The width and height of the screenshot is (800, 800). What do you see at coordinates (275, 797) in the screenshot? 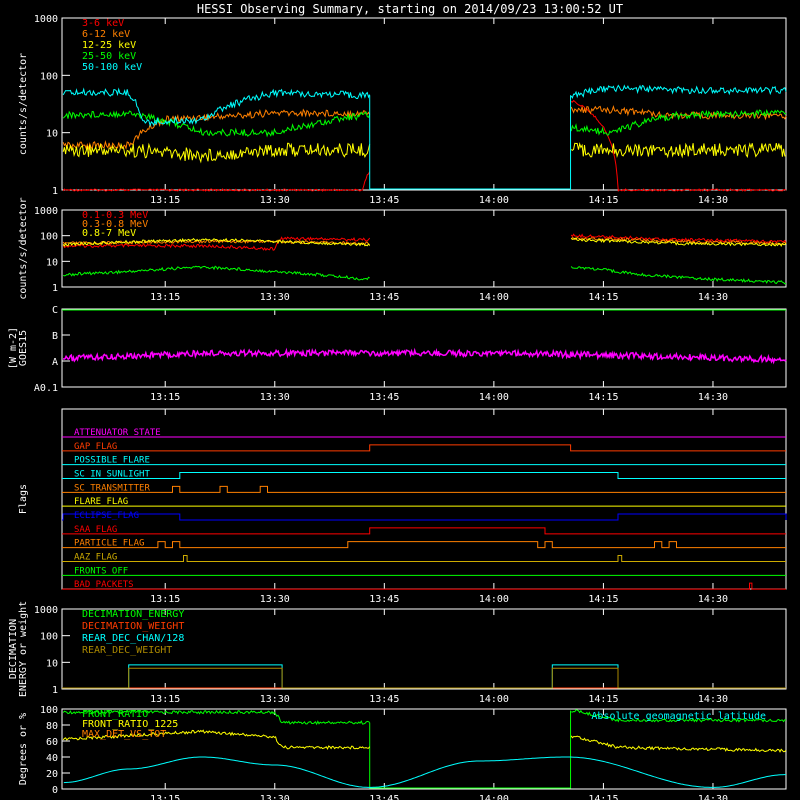
I see `x-tick-label-5-1: 13:30` at bounding box center [275, 797].